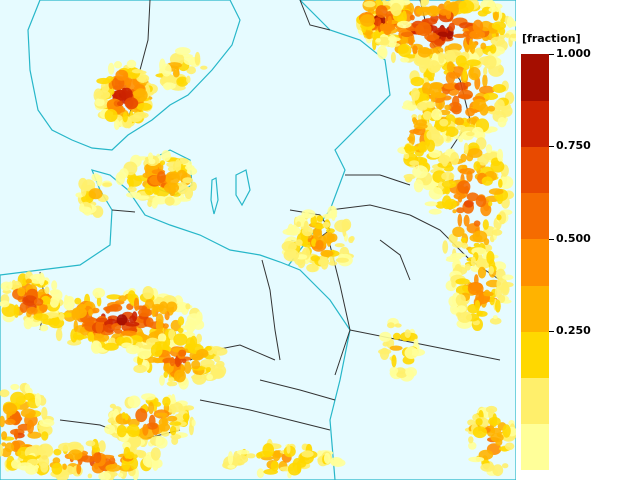  I want to click on legend-tick-mark, so click(551, 239).